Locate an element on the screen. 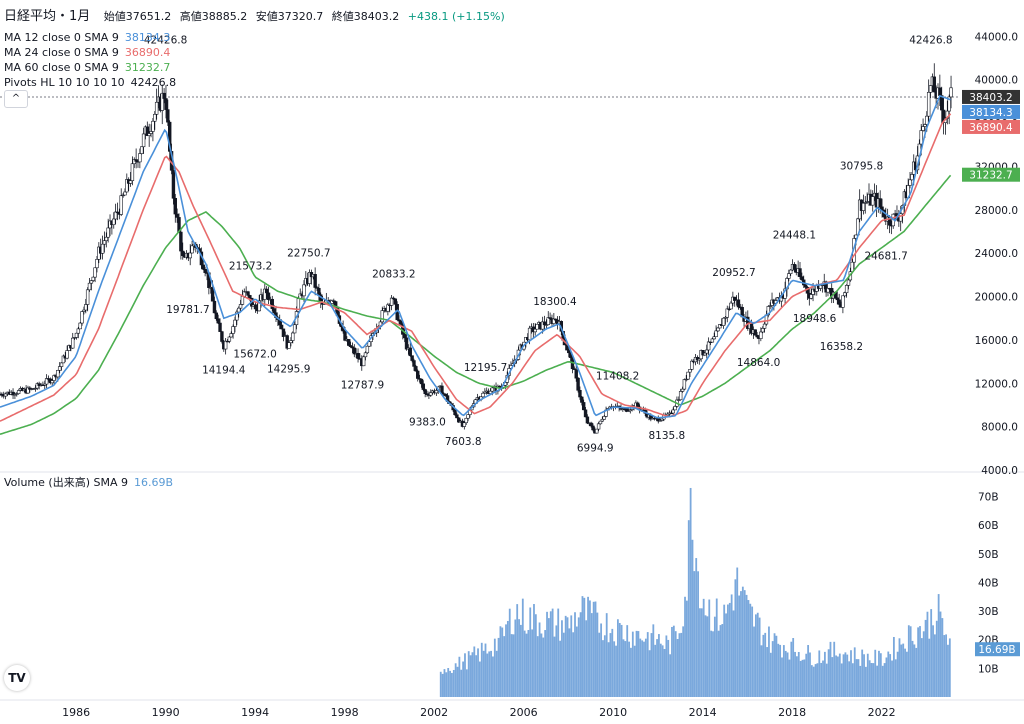  volume-label: Volume (出来高) SMA 9 is located at coordinates (66, 482).